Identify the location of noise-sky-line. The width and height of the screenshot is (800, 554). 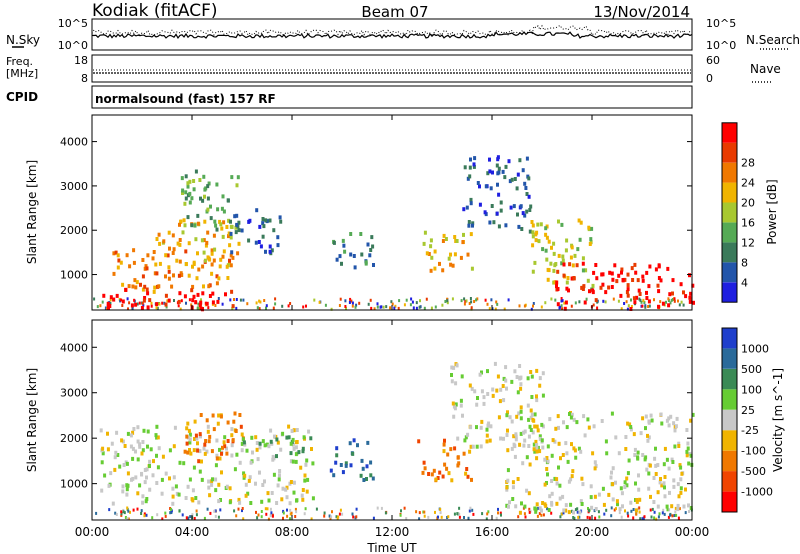
(392, 35).